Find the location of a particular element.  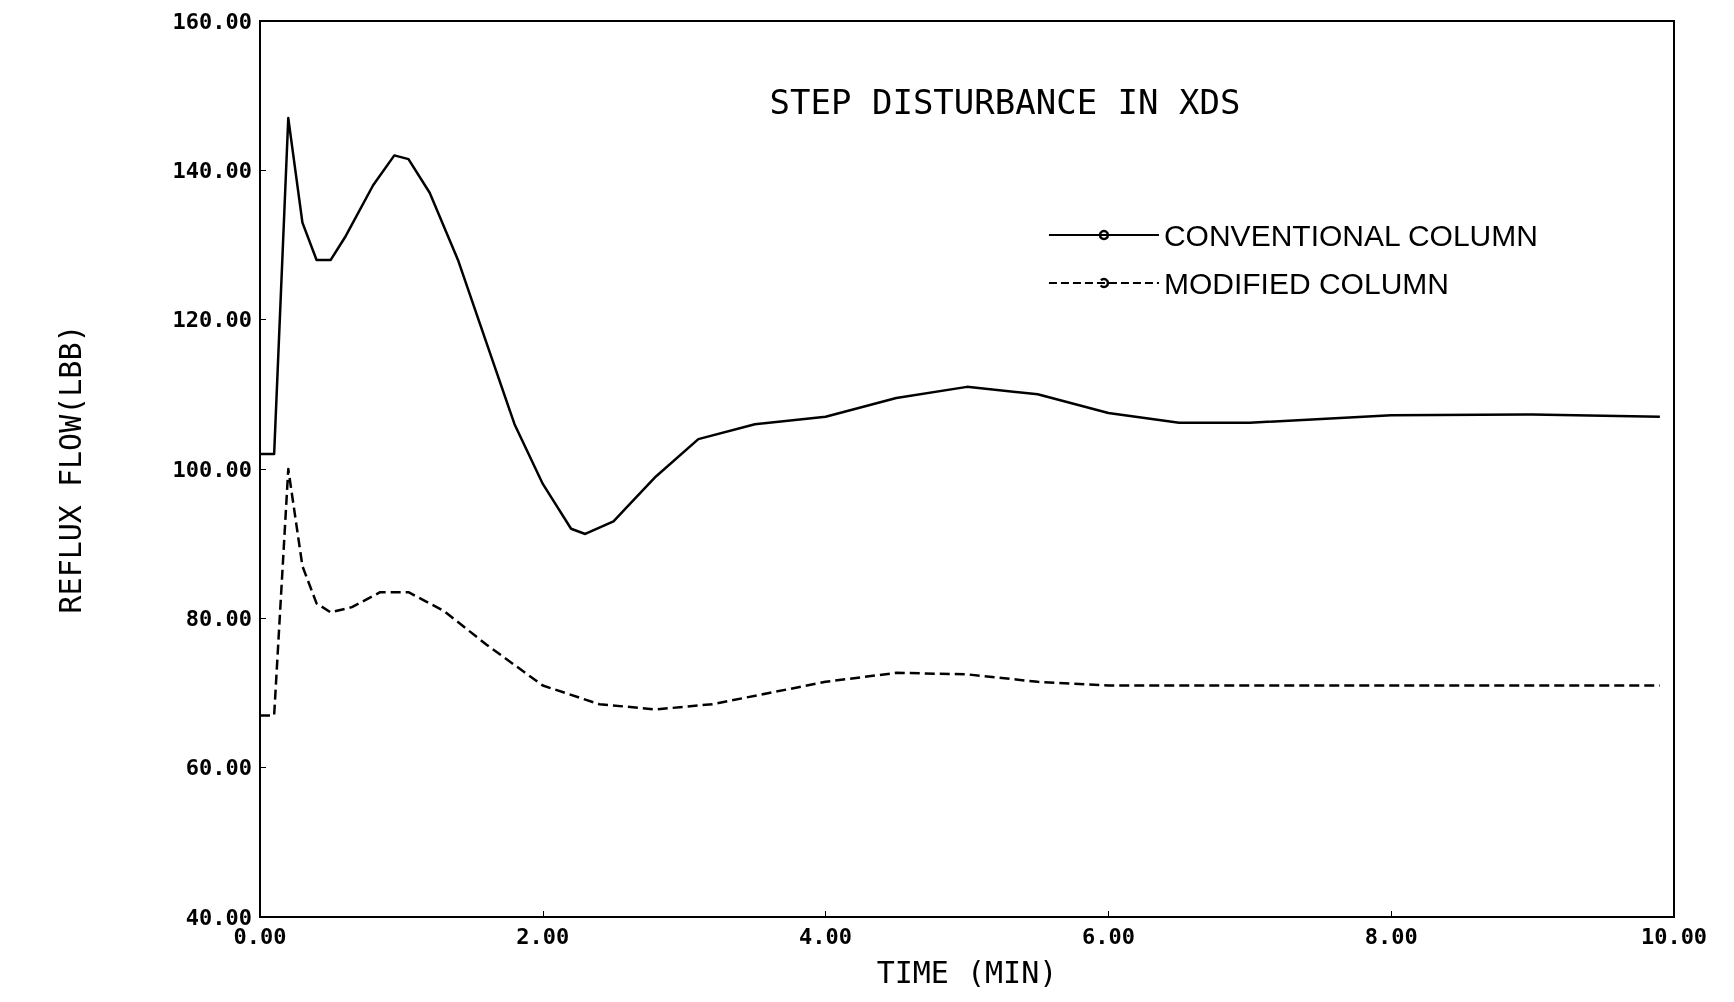

x-tick-label: 4.00 is located at coordinates (826, 936).